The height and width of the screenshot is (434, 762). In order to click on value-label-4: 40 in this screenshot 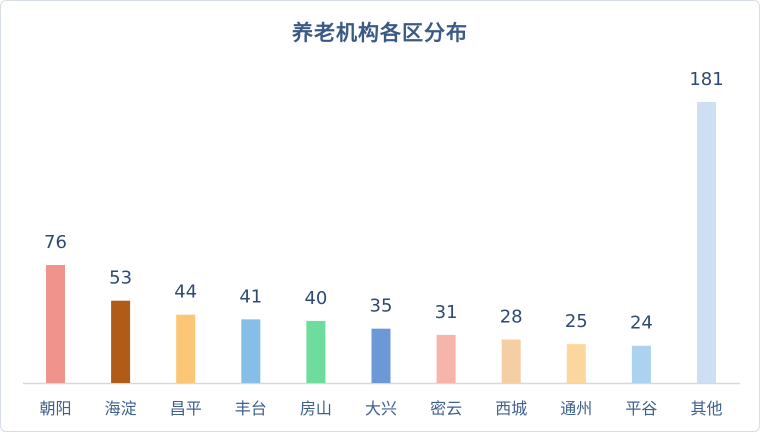, I will do `click(315, 298)`.